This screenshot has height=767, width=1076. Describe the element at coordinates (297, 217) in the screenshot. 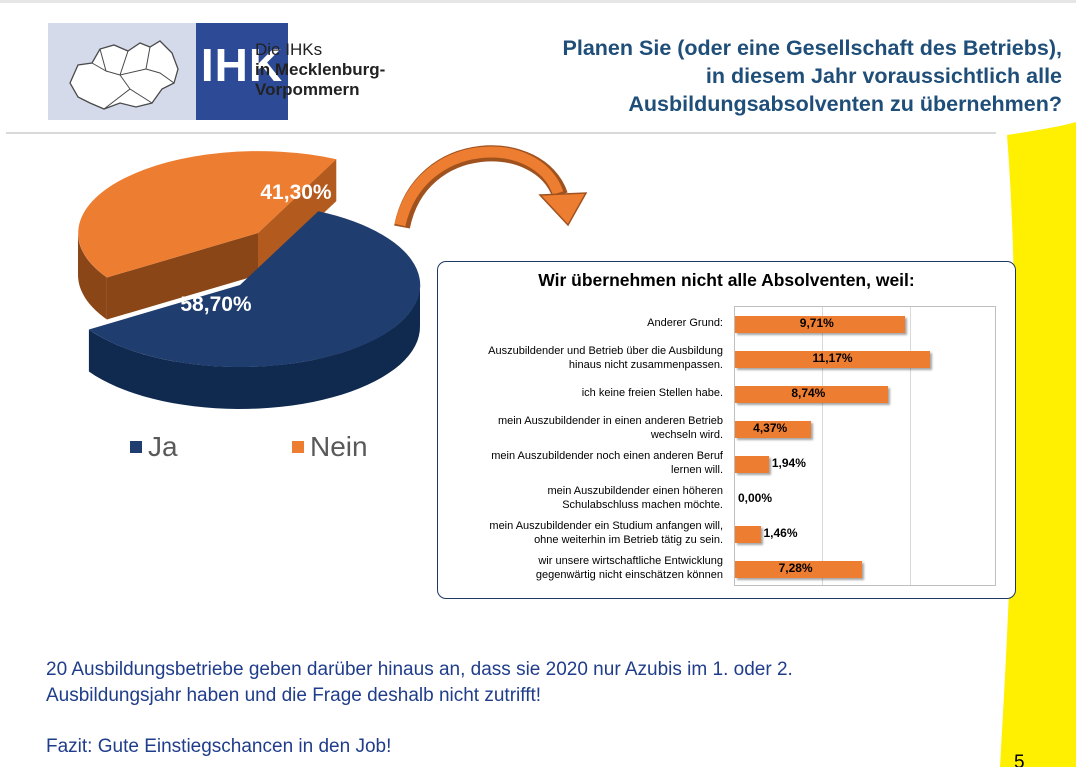

I see `pie-face-nein-right` at that location.